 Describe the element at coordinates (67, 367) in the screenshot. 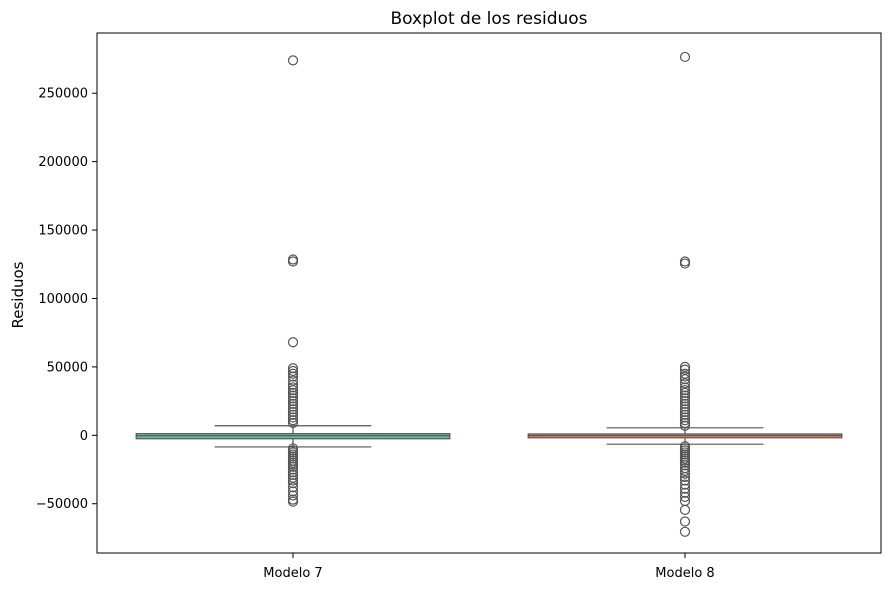

I see `y-tick-label: 50000` at that location.